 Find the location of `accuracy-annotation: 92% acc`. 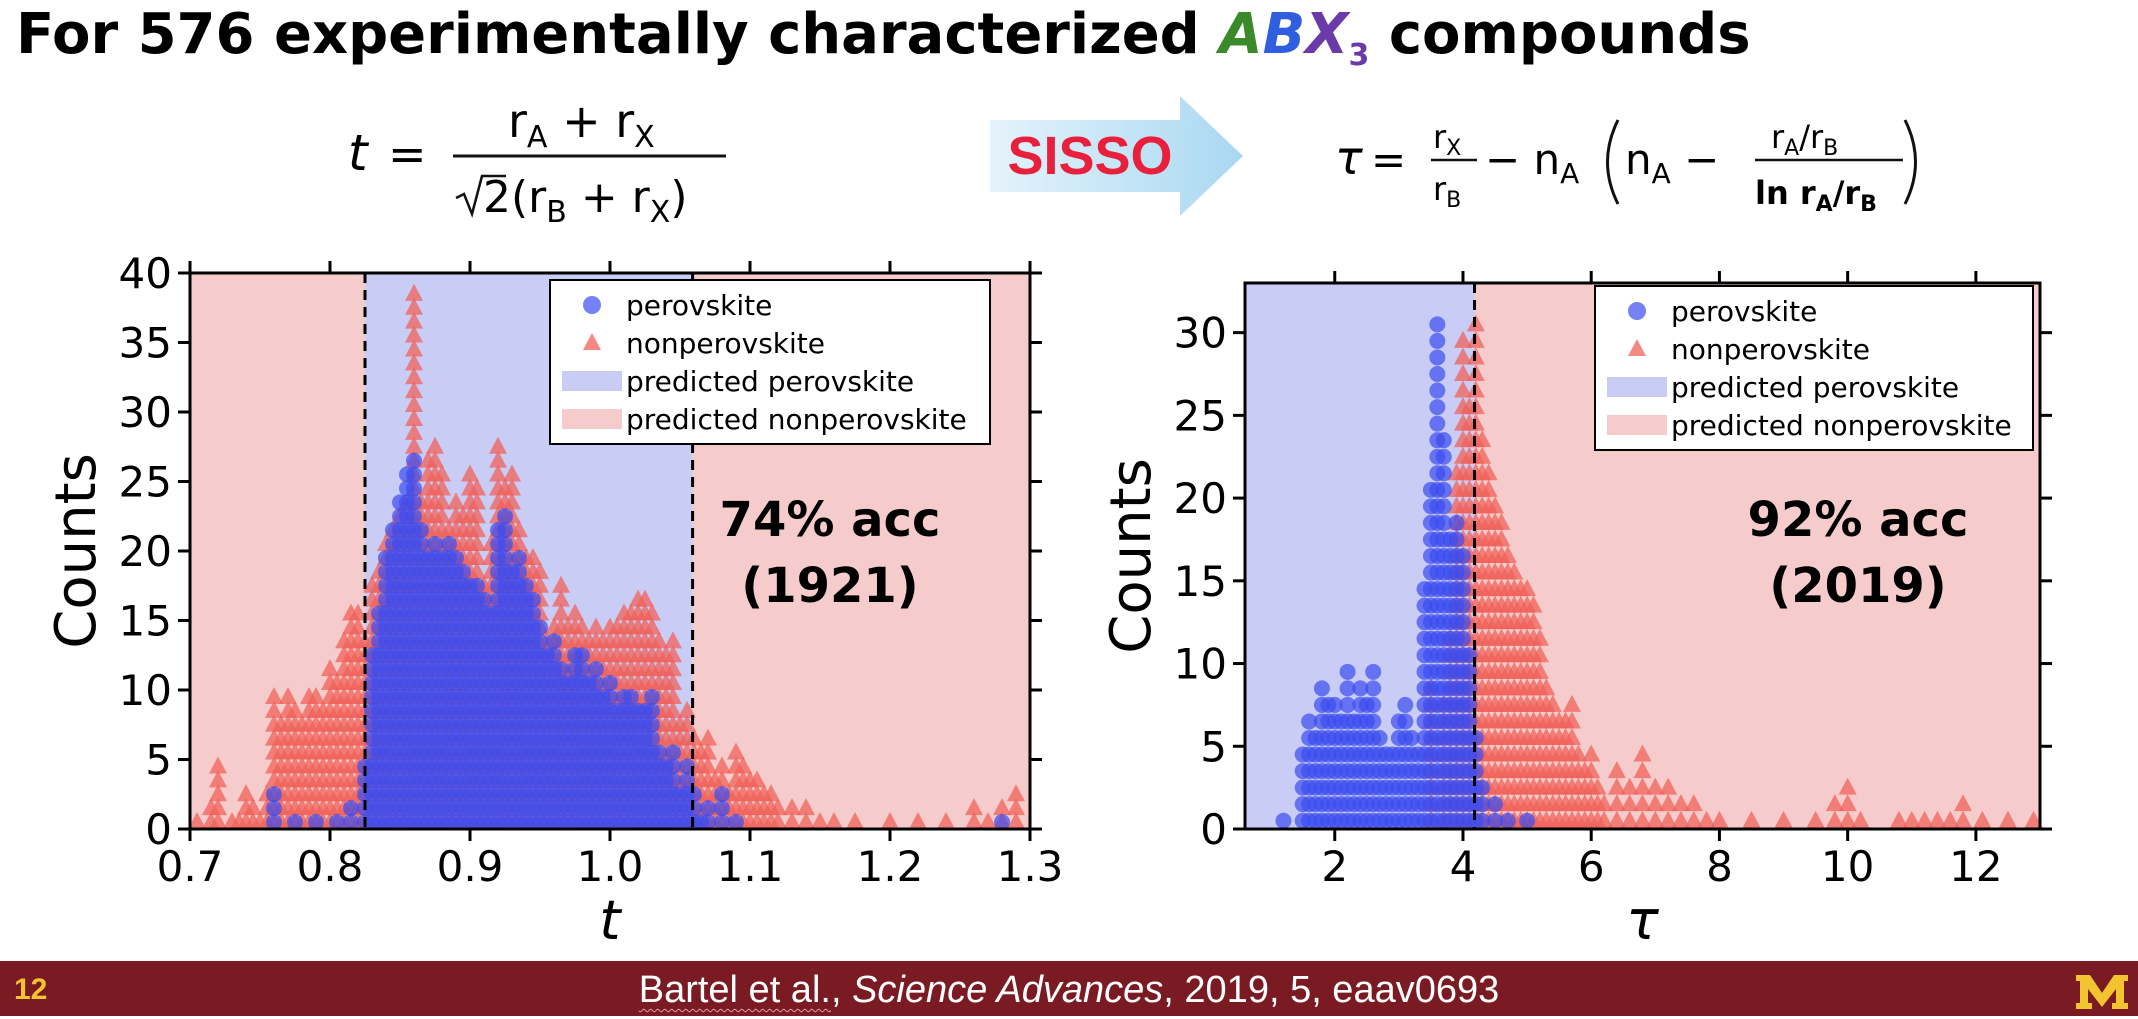

accuracy-annotation: 92% acc is located at coordinates (1858, 520).